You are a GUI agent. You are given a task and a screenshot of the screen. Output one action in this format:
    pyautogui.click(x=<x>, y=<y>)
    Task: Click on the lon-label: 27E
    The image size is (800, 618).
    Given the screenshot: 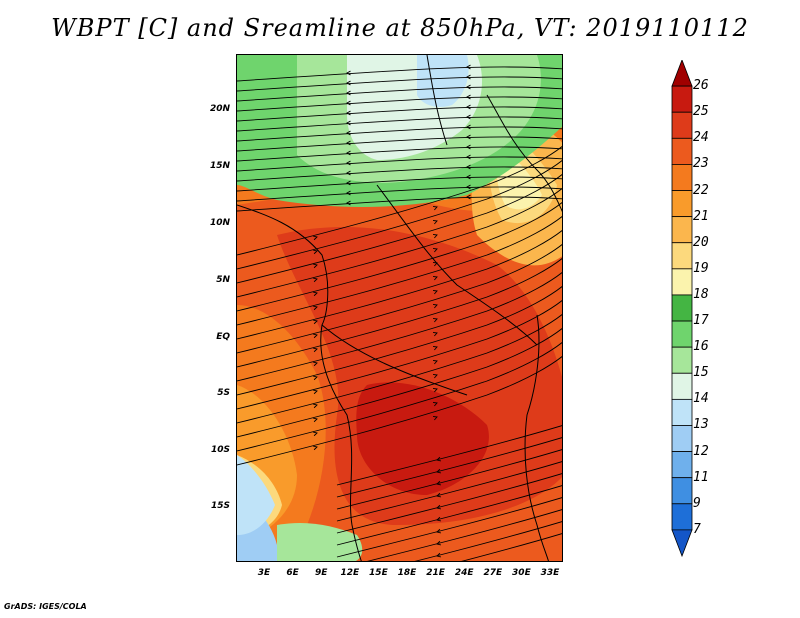 What is the action you would take?
    pyautogui.click(x=493, y=573)
    